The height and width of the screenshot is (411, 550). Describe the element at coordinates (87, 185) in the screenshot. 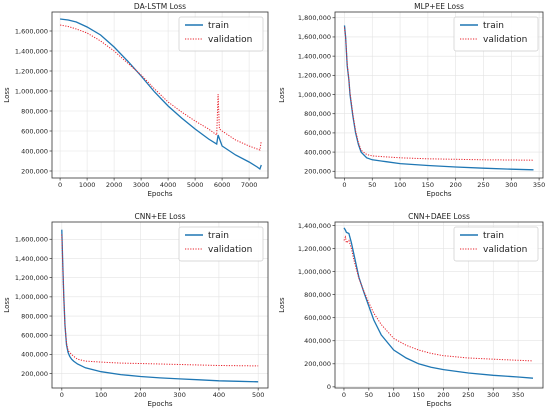

I see `x-tick-label: 1000` at that location.